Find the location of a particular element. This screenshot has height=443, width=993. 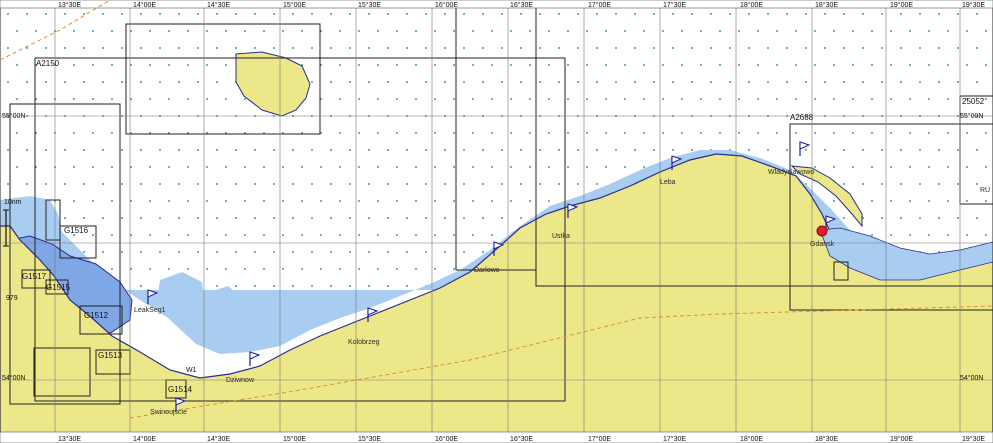

lat-label-55-left: 55°00N is located at coordinates (13, 116).